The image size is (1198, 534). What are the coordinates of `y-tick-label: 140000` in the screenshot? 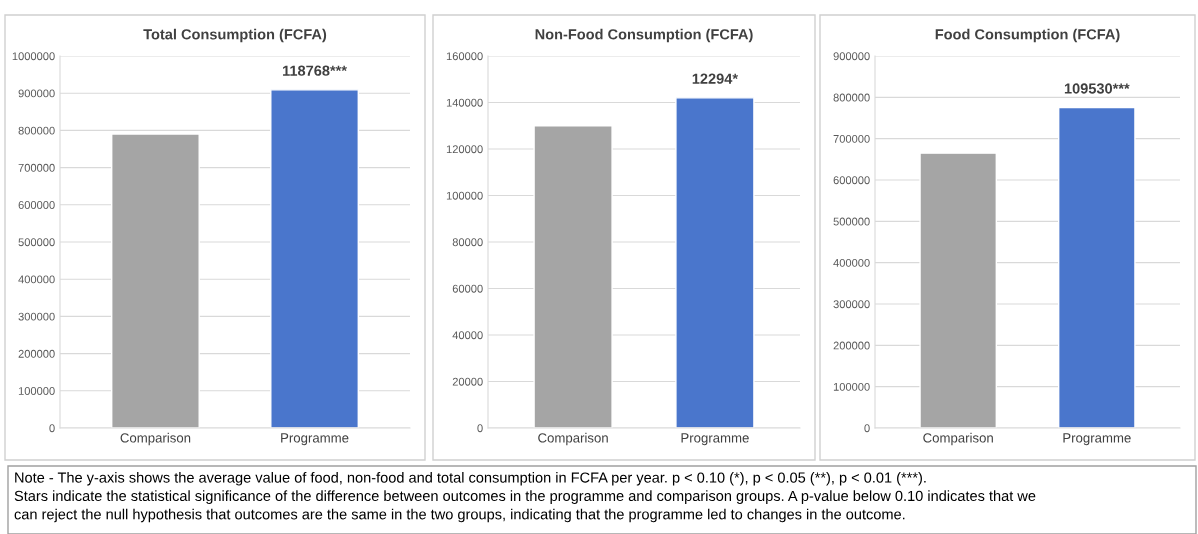 It's located at (464, 102).